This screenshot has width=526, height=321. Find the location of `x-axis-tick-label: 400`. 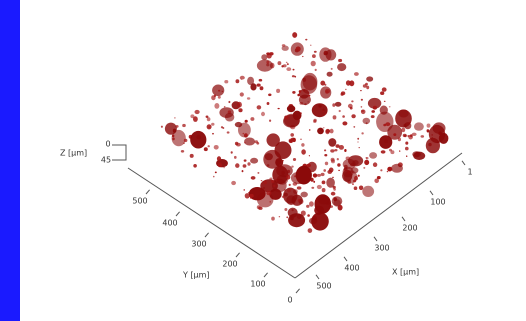

x-axis-tick-label: 400 is located at coordinates (351, 268).